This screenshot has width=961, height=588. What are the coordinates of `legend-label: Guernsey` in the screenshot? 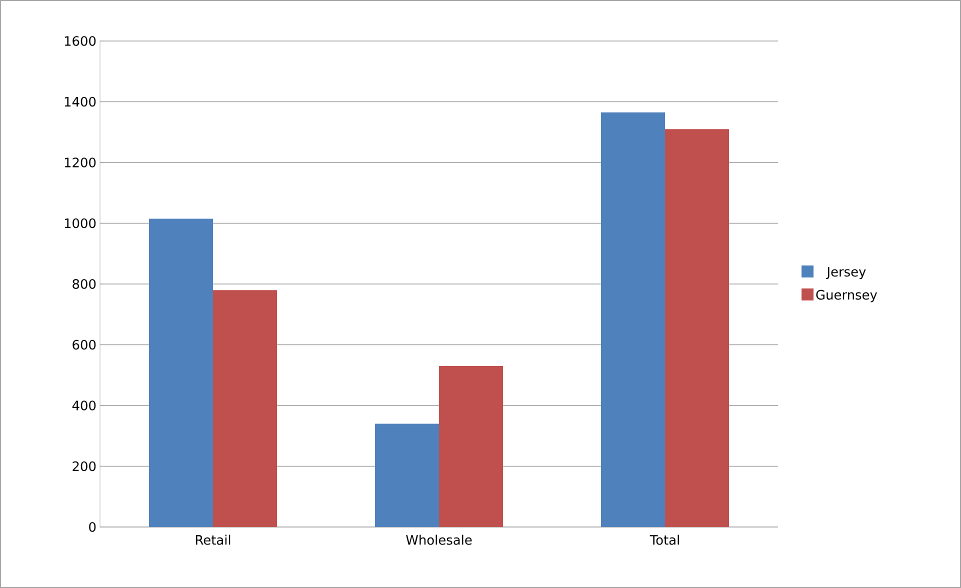 It's located at (847, 296).